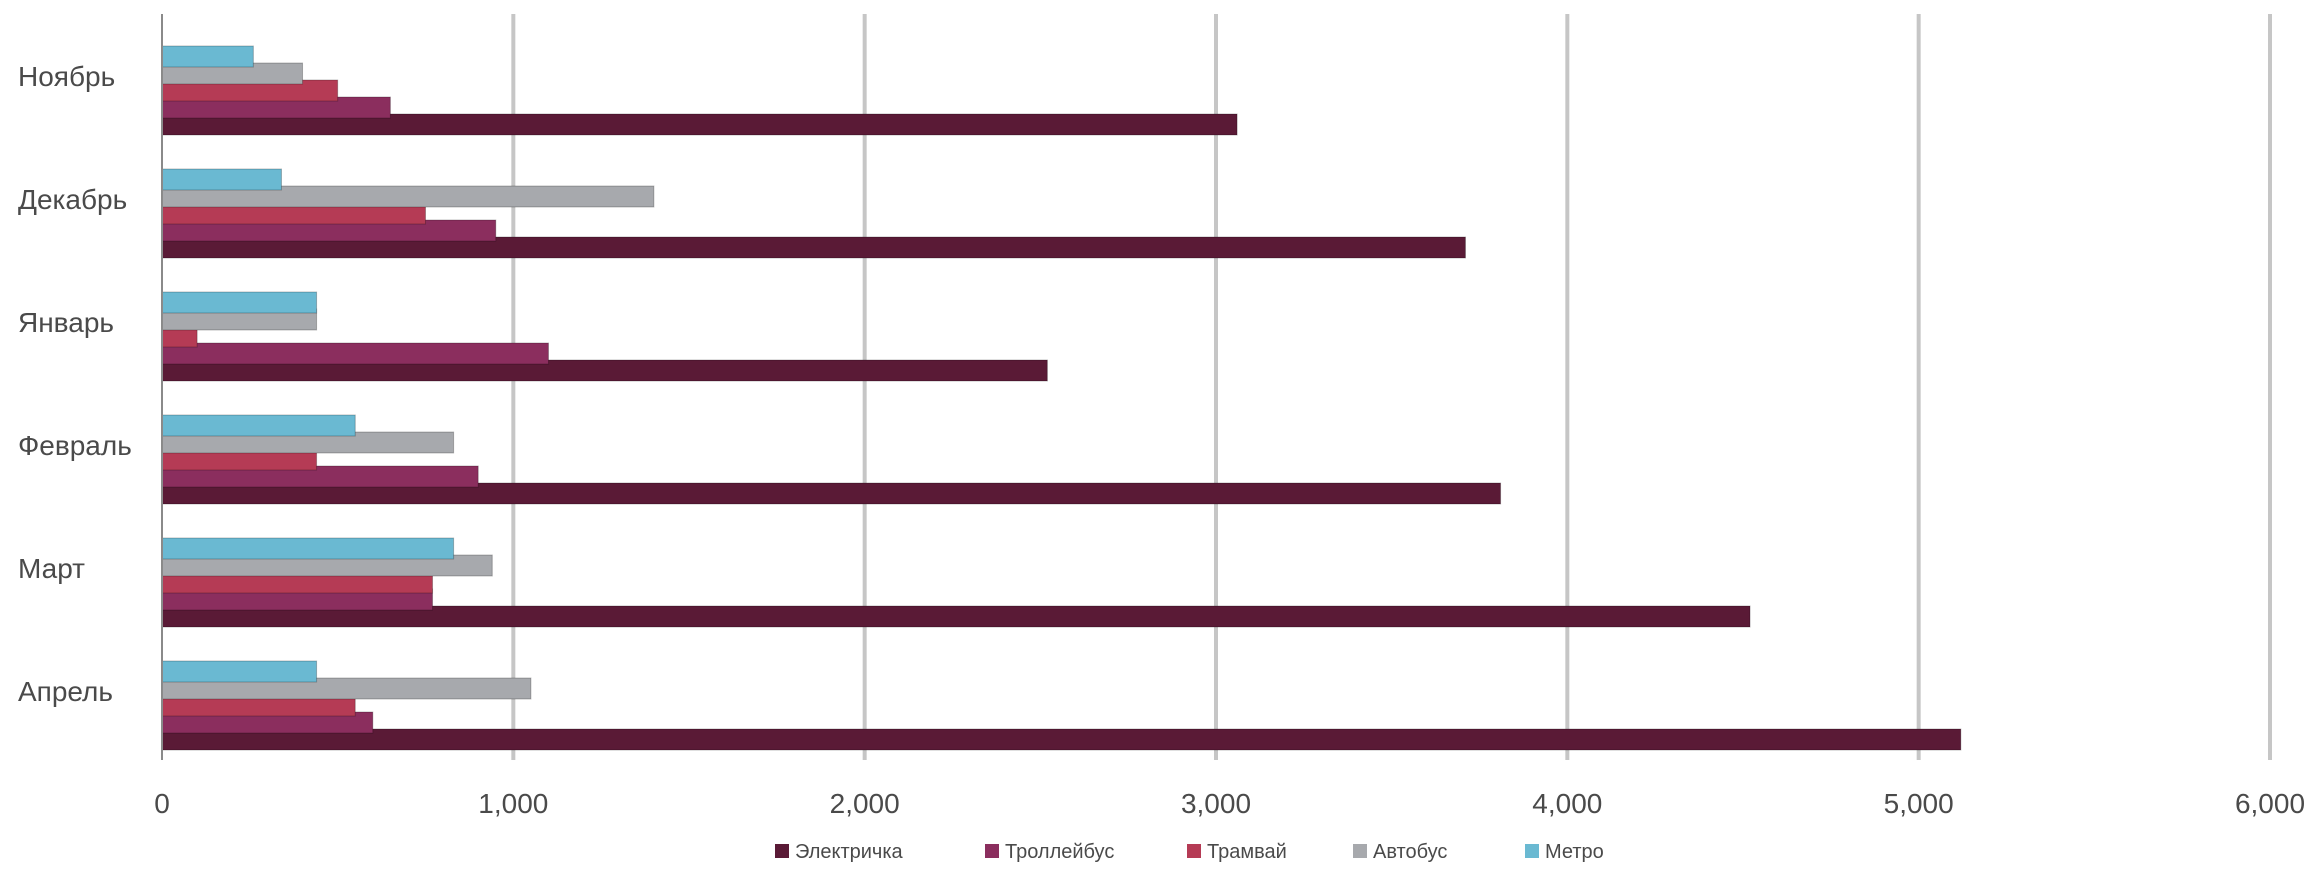 This screenshot has height=873, width=2316. I want to click on legend-label: Автобус, so click(1410, 852).